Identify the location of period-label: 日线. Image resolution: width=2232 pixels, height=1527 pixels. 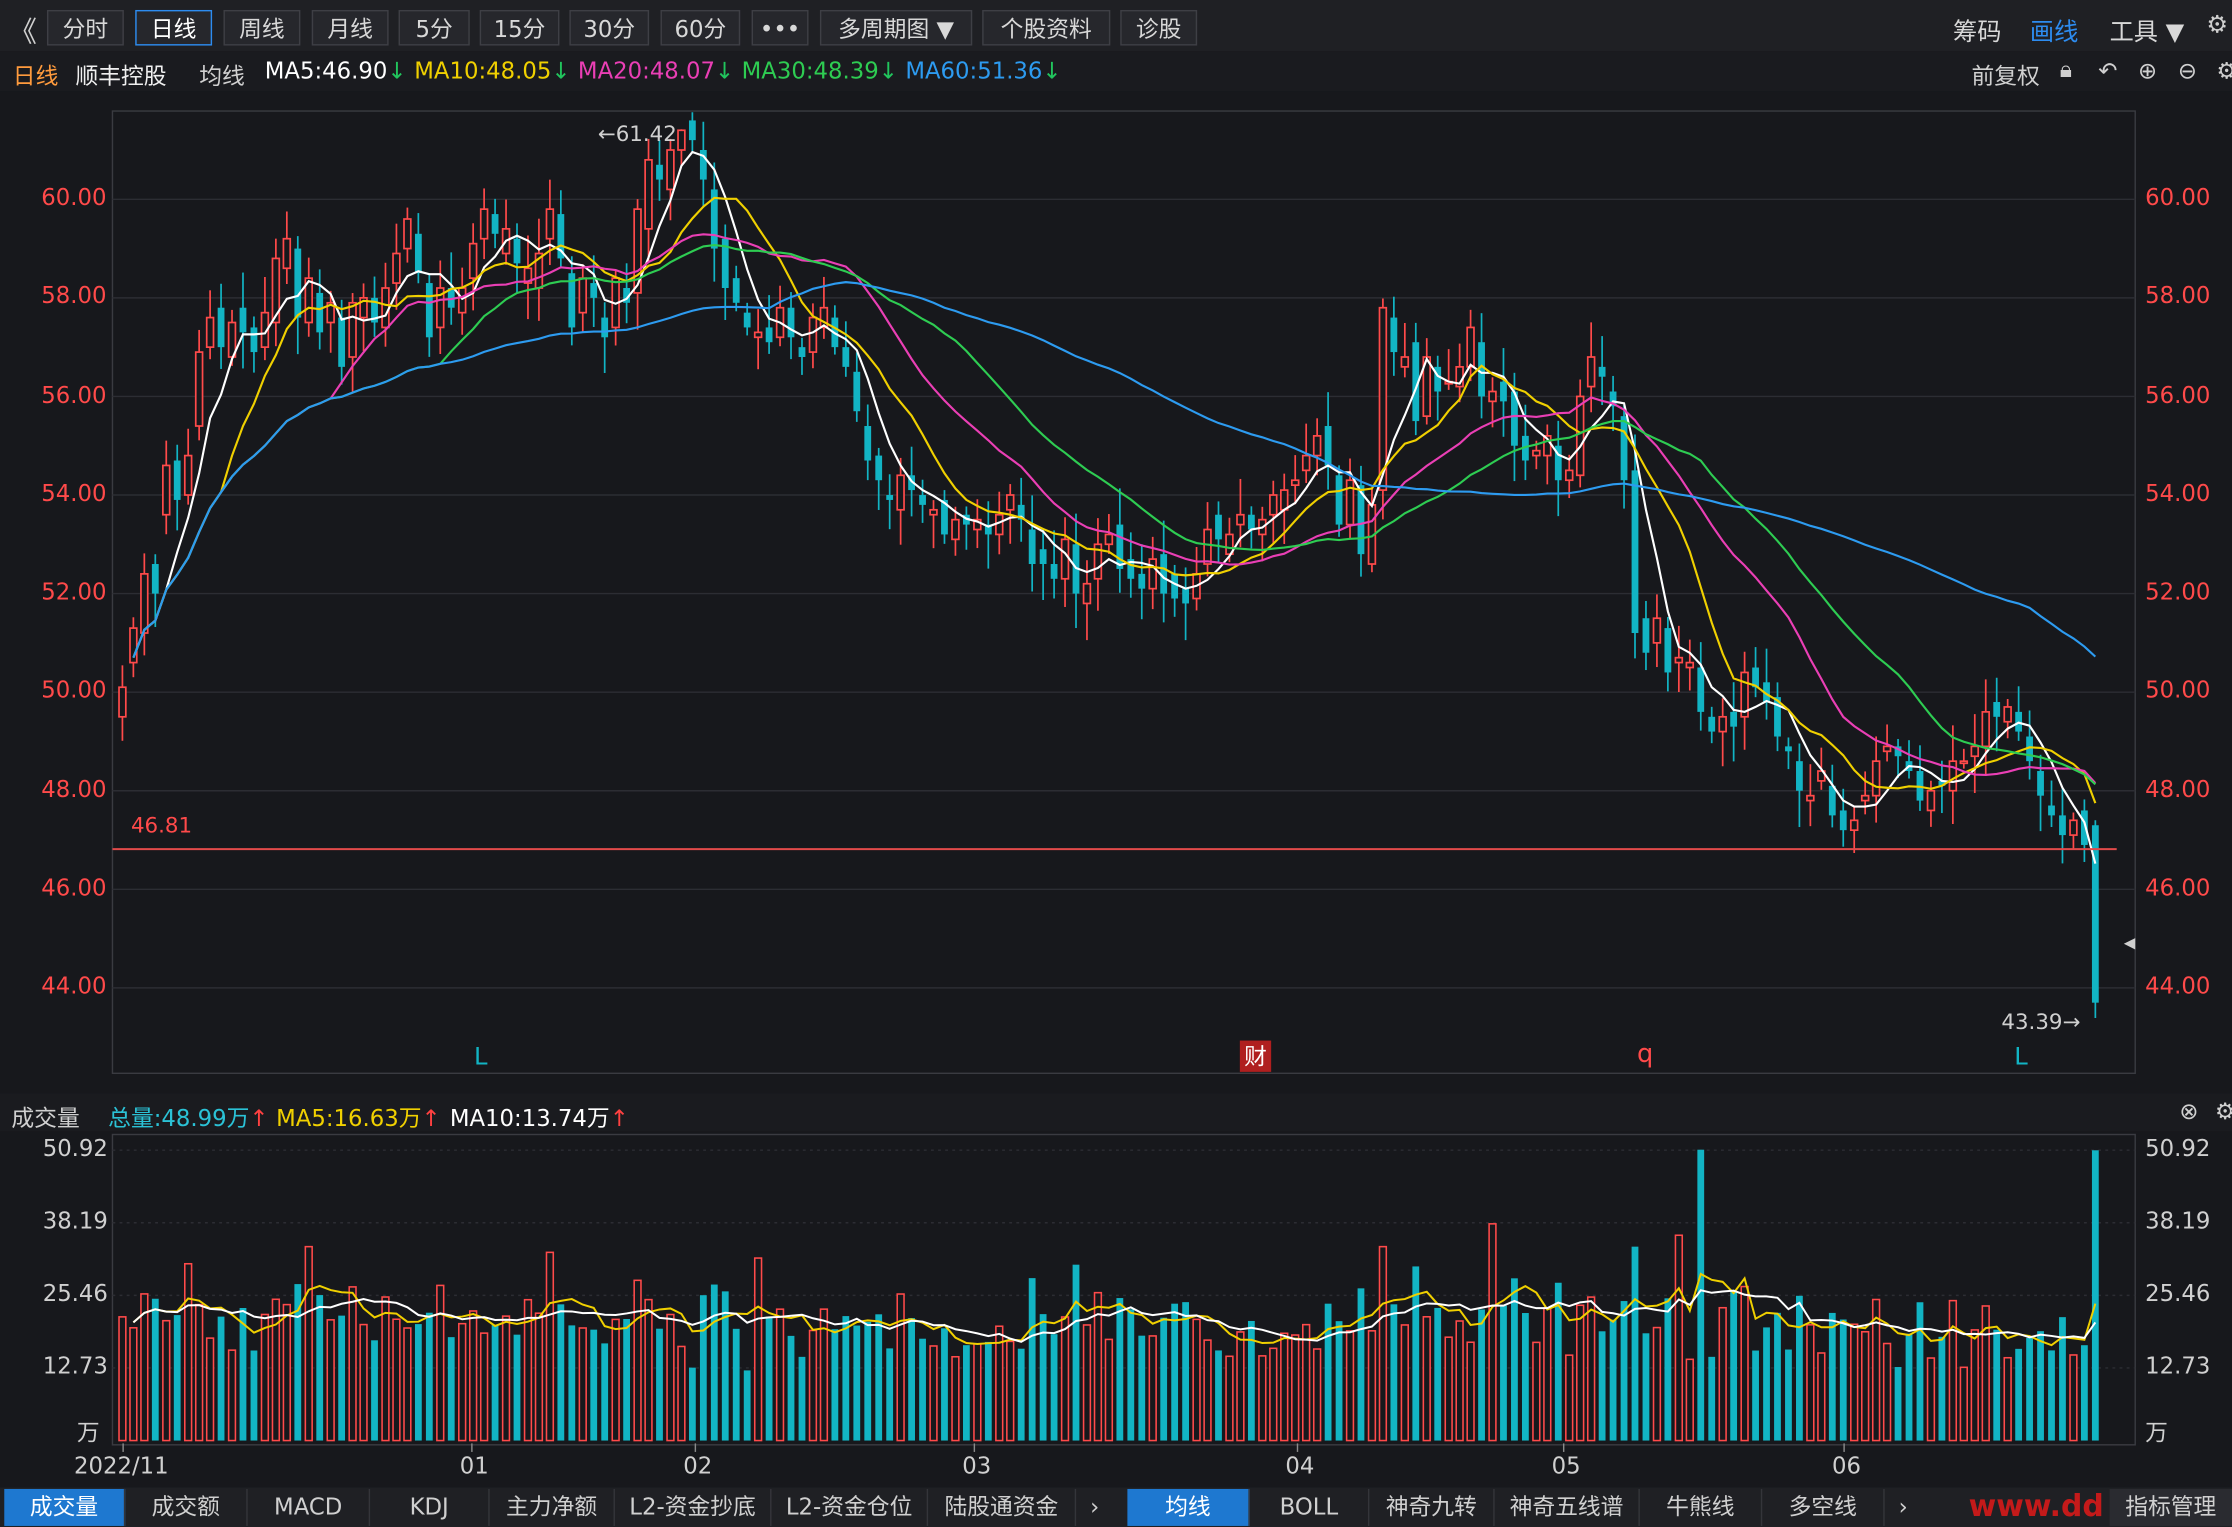
(35, 76).